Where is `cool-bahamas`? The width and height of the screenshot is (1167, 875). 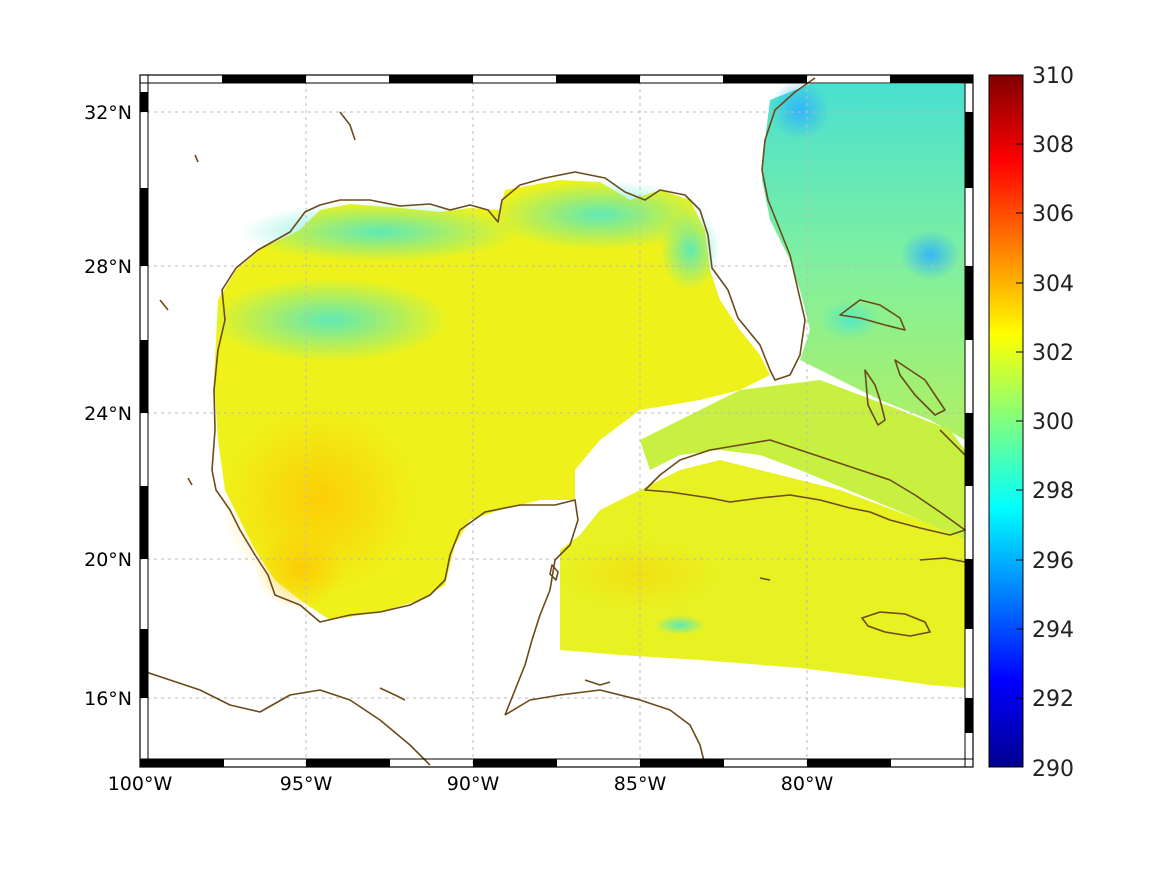
cool-bahamas is located at coordinates (850, 320).